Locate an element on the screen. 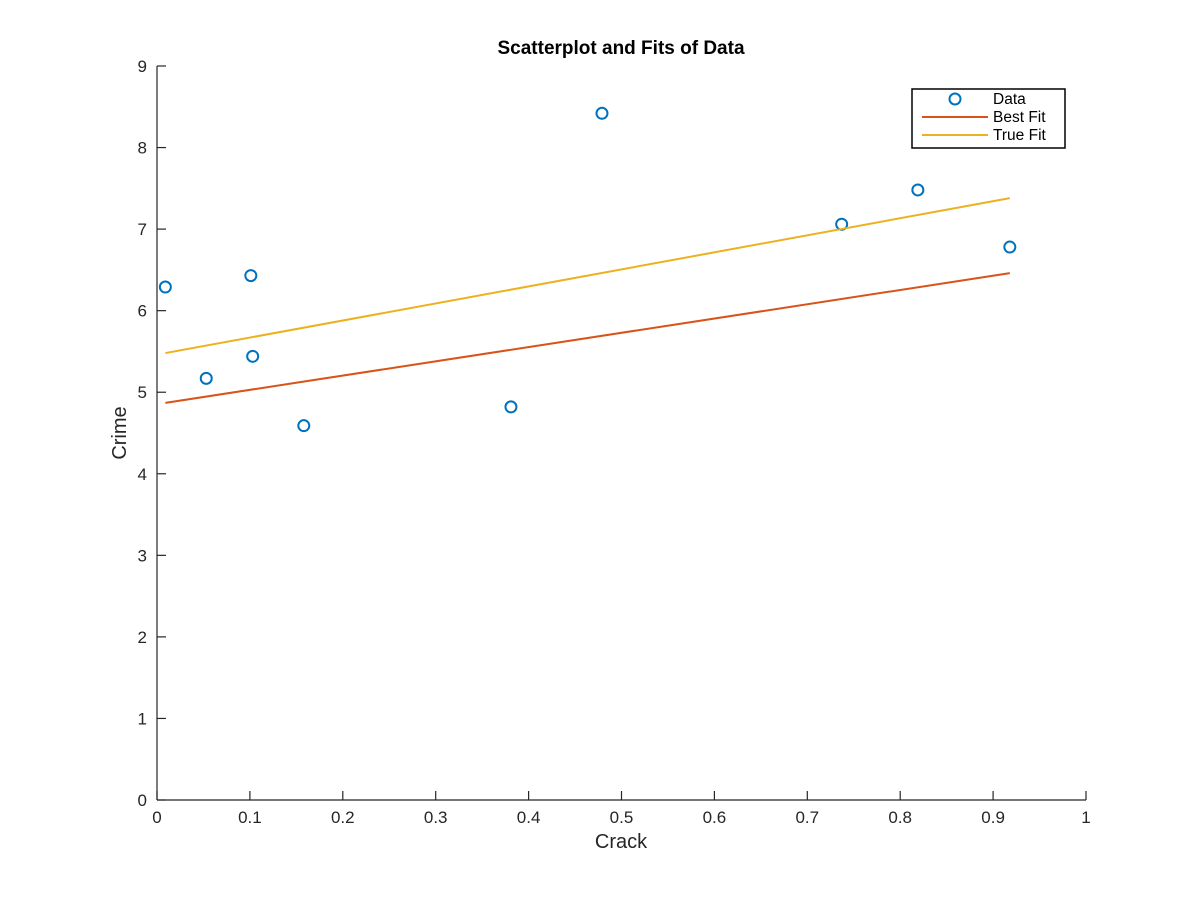  x-tick-label: 0.4 is located at coordinates (529, 817).